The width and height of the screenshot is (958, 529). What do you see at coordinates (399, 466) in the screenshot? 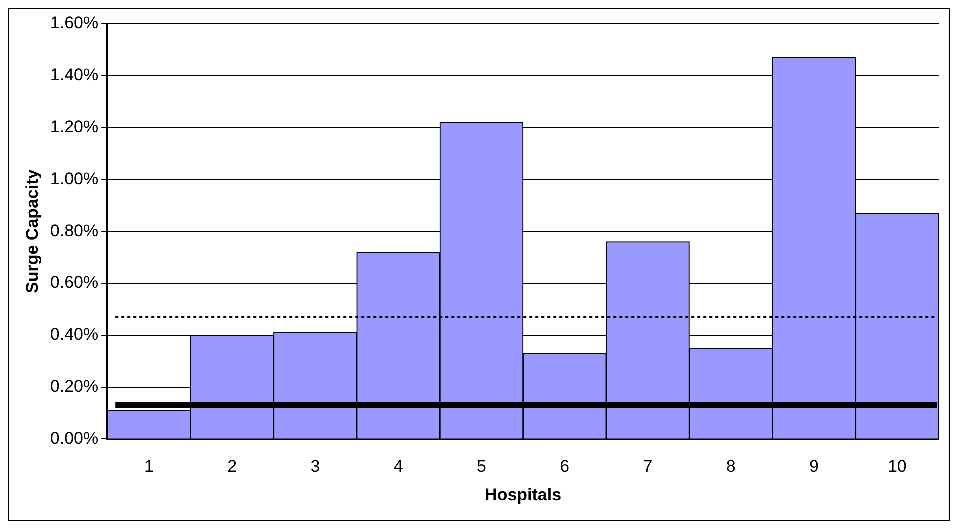
I see `x-tick-label: 4` at bounding box center [399, 466].